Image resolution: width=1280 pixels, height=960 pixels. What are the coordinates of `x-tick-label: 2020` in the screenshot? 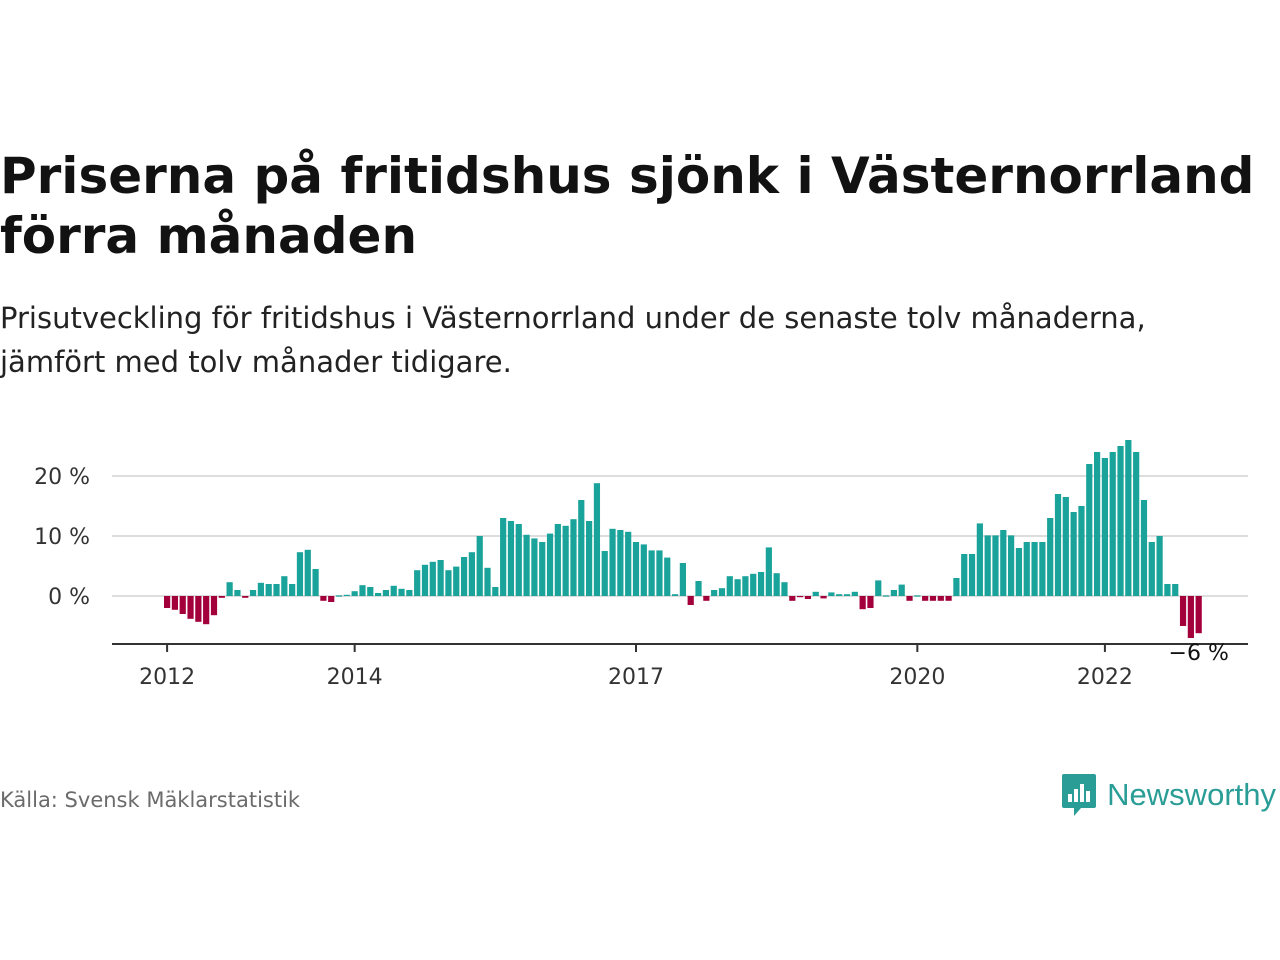 It's located at (917, 677).